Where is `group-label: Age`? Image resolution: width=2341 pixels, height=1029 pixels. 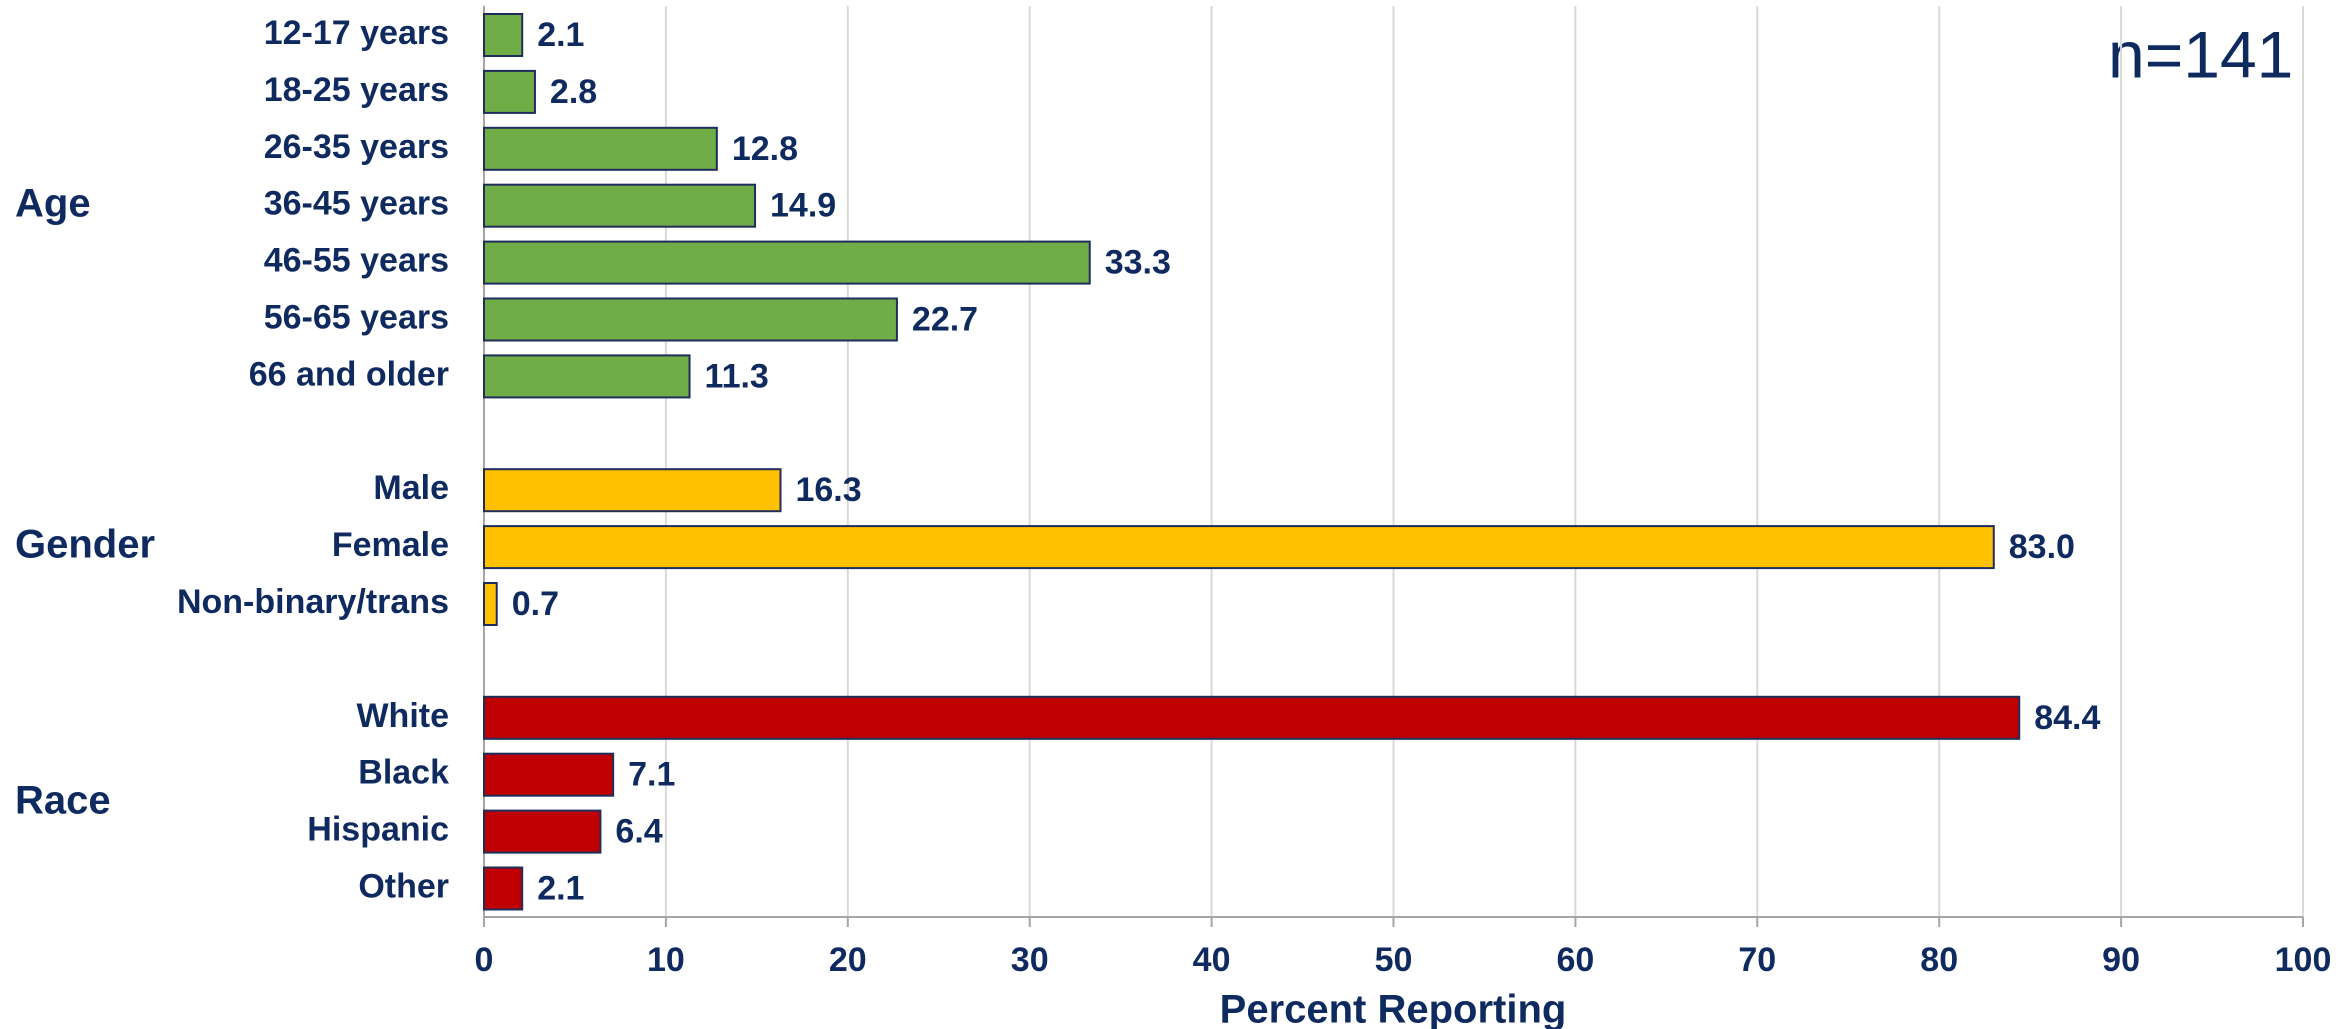
group-label: Age is located at coordinates (53, 203).